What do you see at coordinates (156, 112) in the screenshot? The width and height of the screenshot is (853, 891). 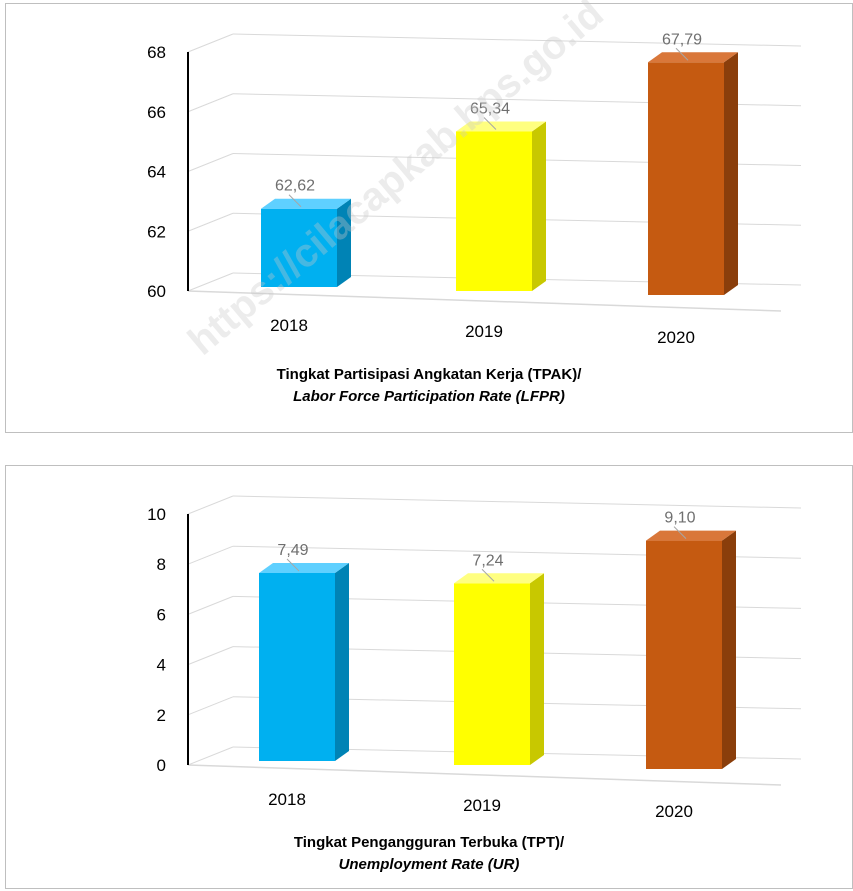 I see `tpak-y-tick-label: 66` at bounding box center [156, 112].